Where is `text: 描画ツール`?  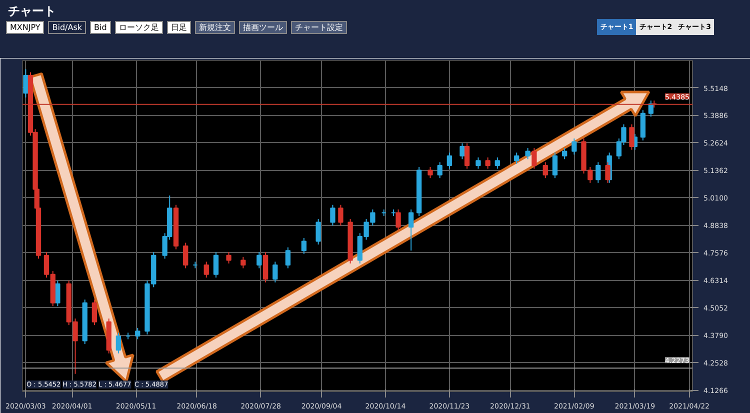 text: 描画ツール is located at coordinates (262, 27).